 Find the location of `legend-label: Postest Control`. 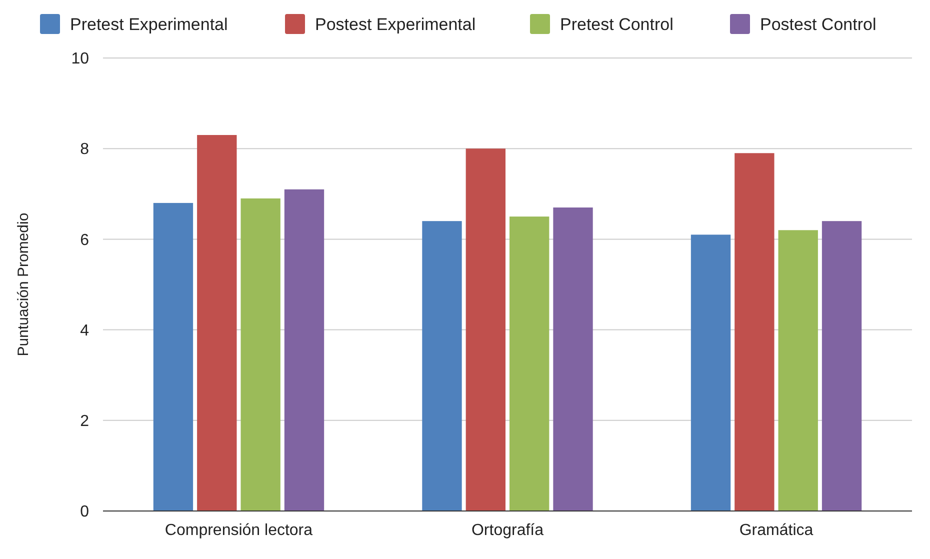

legend-label: Postest Control is located at coordinates (818, 24).